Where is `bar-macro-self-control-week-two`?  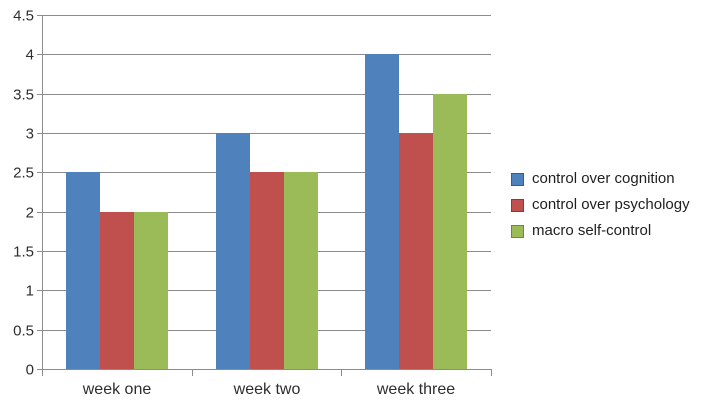
bar-macro-self-control-week-two is located at coordinates (301, 270).